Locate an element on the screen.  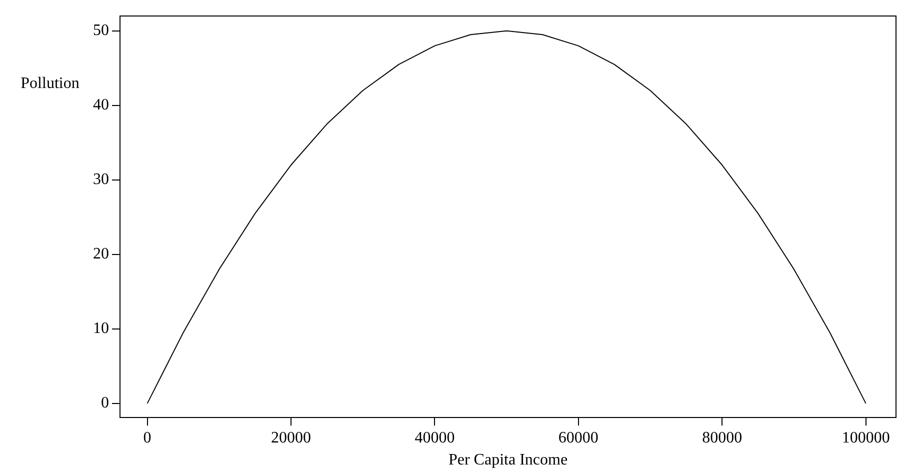
y-axis-title: Pollution is located at coordinates (50, 83).